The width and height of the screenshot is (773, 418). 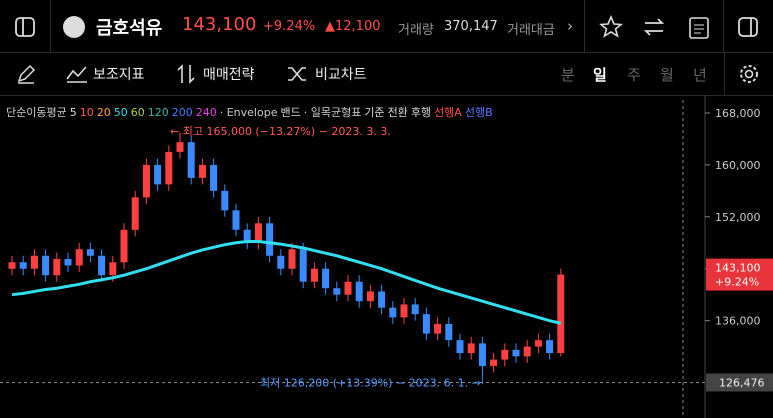 What do you see at coordinates (738, 217) in the screenshot?
I see `y-tick-label: 152,000` at bounding box center [738, 217].